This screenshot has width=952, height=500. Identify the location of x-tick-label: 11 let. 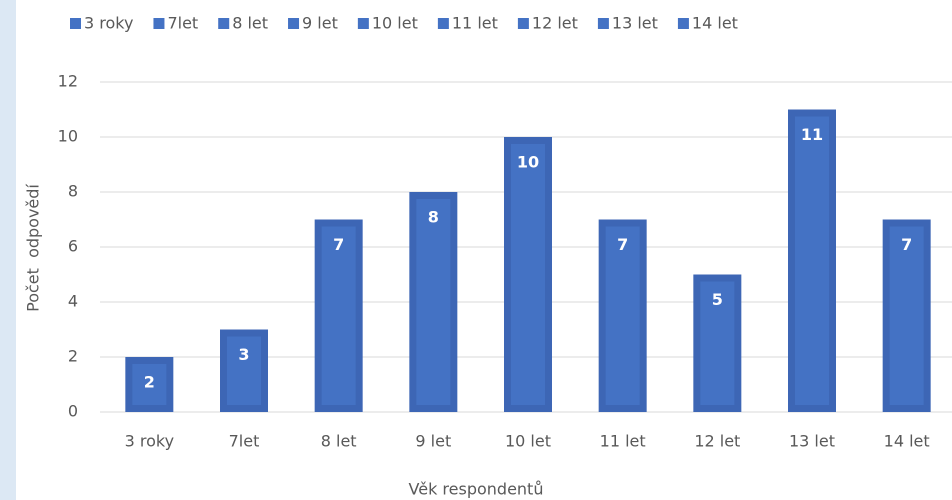
(623, 441).